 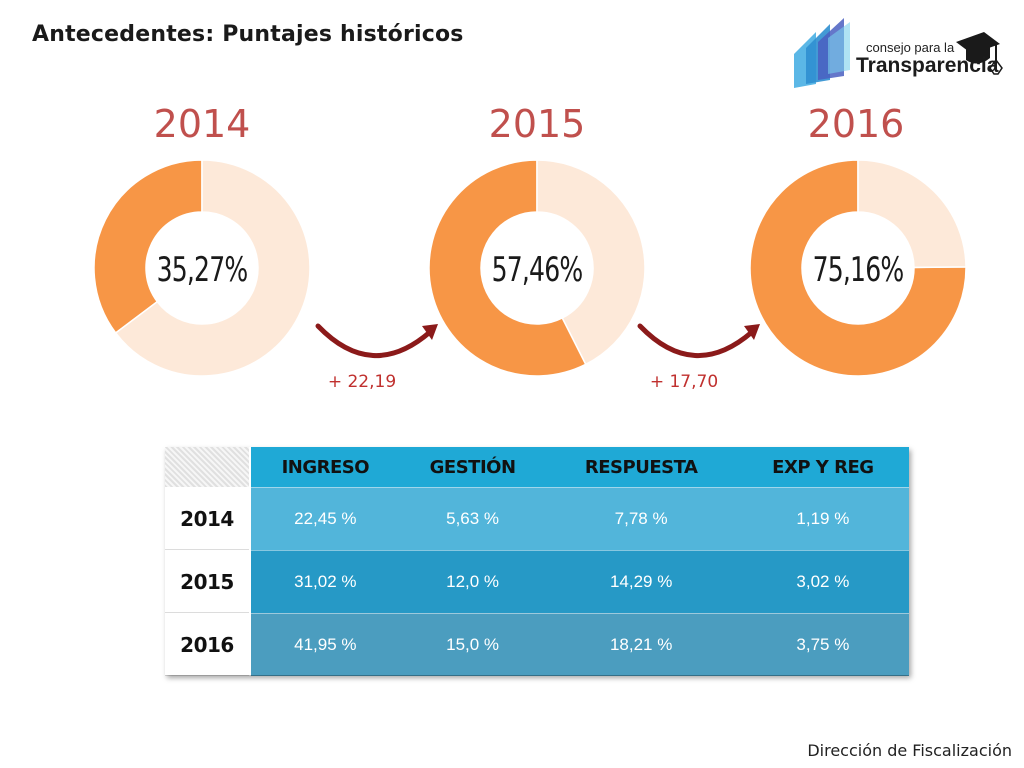 I want to click on column-header: RESPUESTA, so click(x=641, y=467).